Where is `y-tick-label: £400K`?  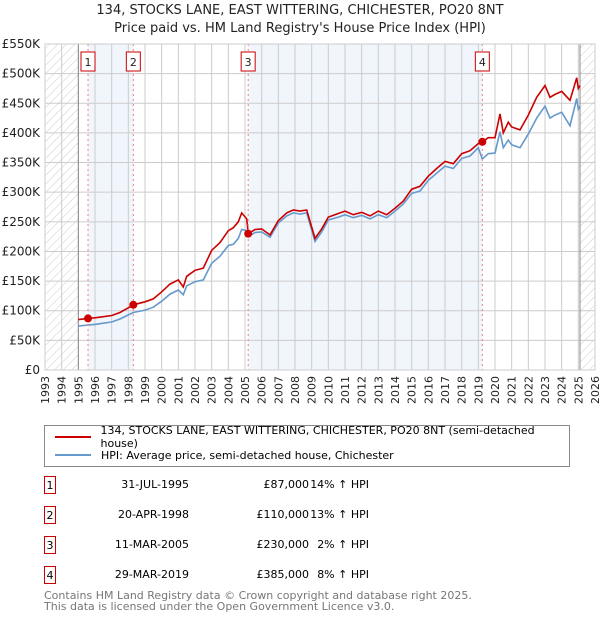
y-tick-label: £400K is located at coordinates (22, 133).